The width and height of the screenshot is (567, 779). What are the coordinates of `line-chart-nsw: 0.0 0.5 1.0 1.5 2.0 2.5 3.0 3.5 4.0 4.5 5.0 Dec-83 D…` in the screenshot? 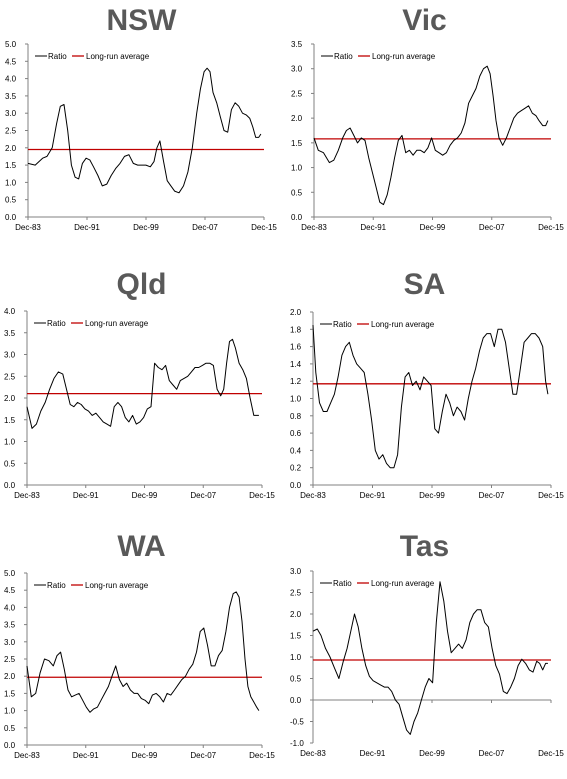 It's located at (141, 136).